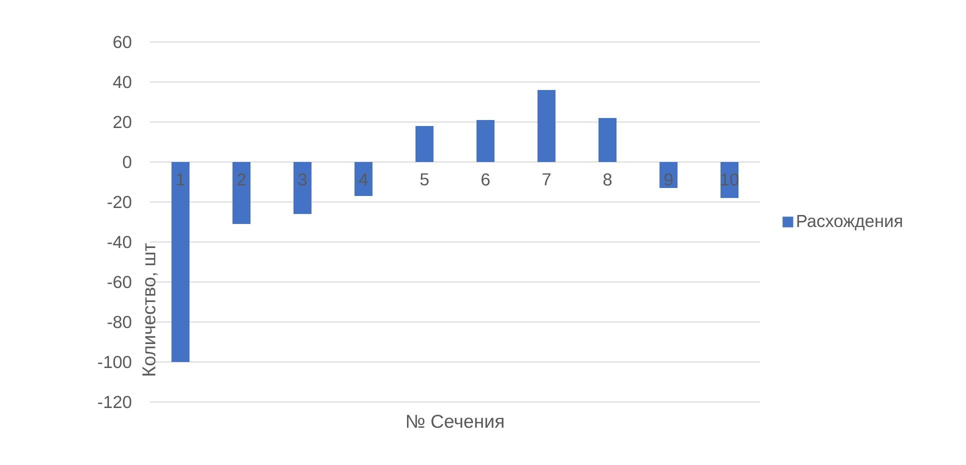 The width and height of the screenshot is (966, 465). What do you see at coordinates (120, 242) in the screenshot?
I see `y-tick-label: -40` at bounding box center [120, 242].